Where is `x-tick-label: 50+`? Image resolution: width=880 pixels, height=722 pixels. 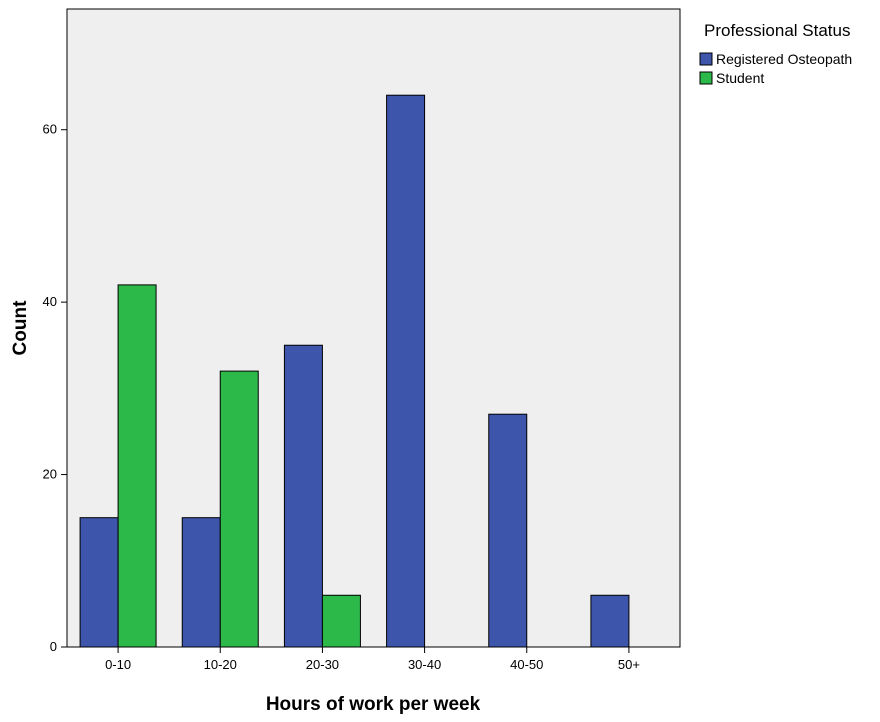
x-tick-label: 50+ is located at coordinates (629, 664).